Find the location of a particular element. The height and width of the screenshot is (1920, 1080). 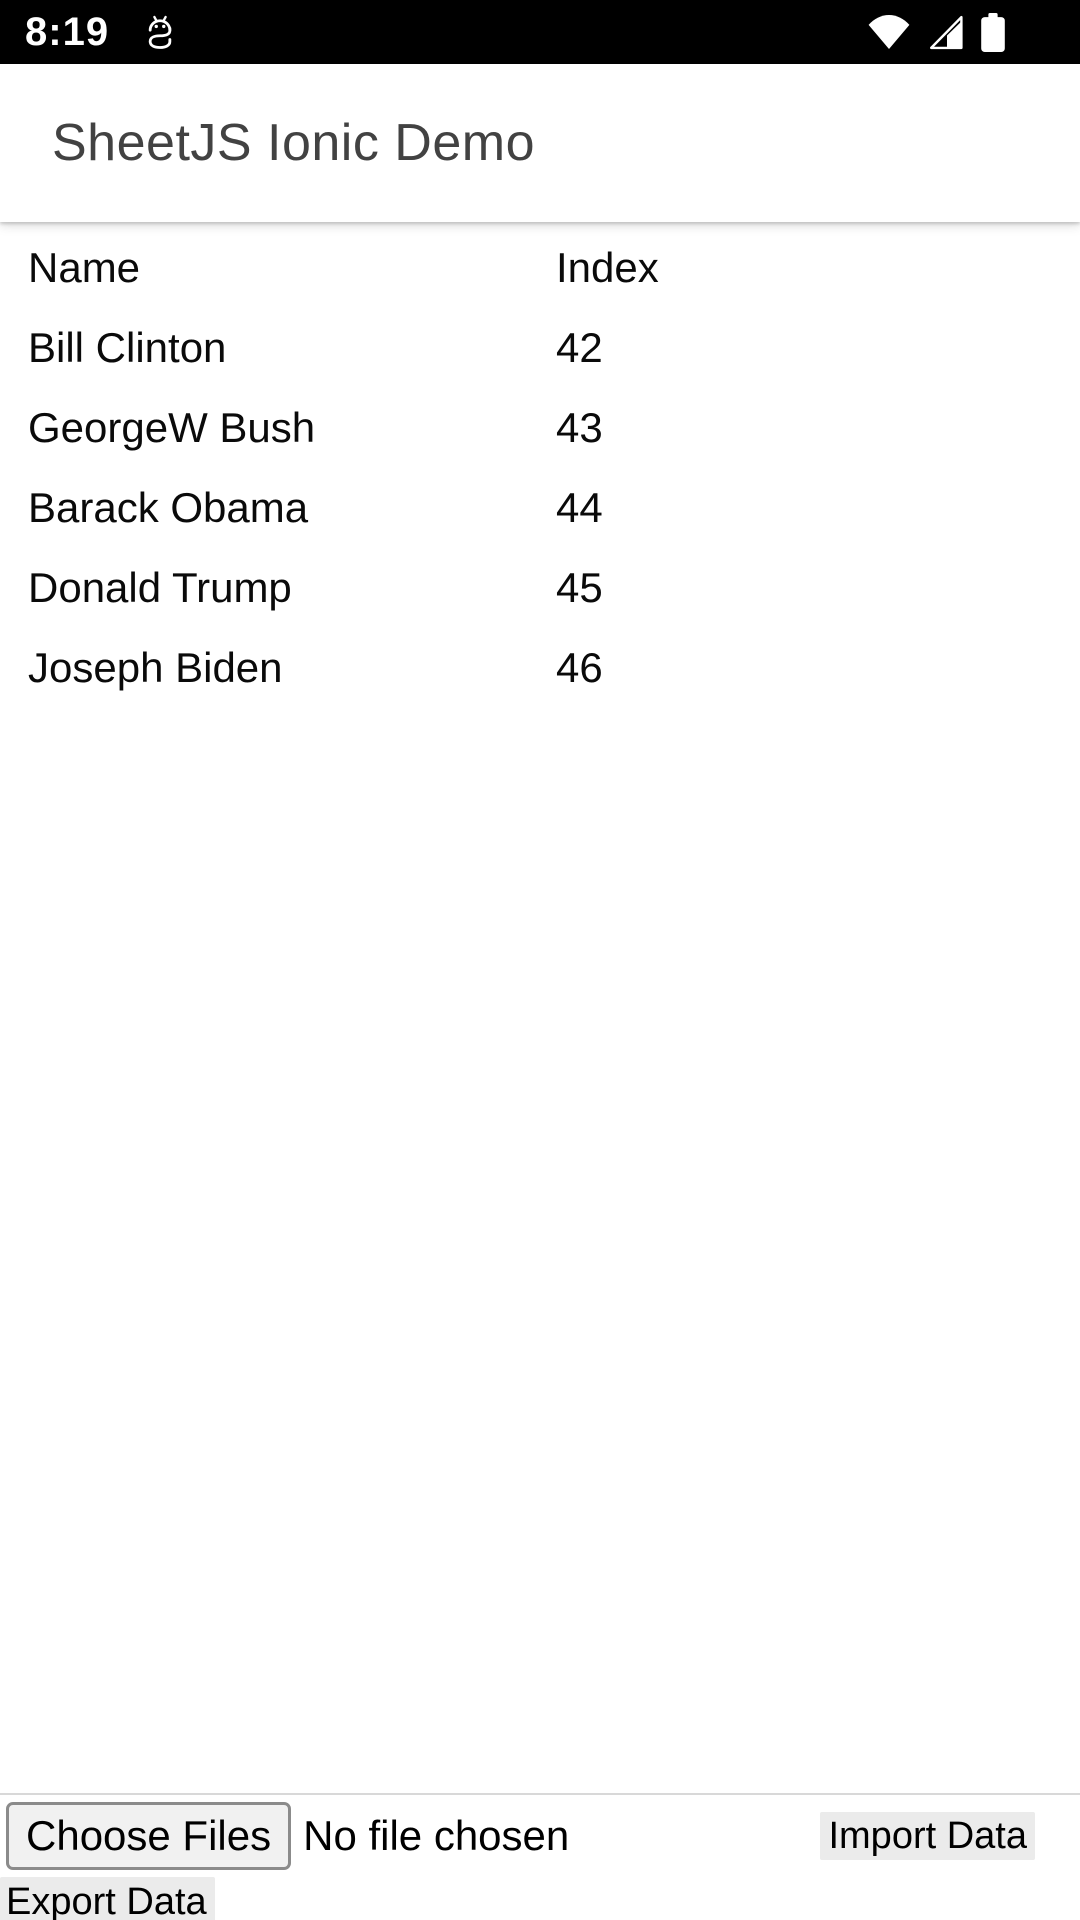

file-import-row: Choose Files No file chosen Import Data is located at coordinates (540, 1833).